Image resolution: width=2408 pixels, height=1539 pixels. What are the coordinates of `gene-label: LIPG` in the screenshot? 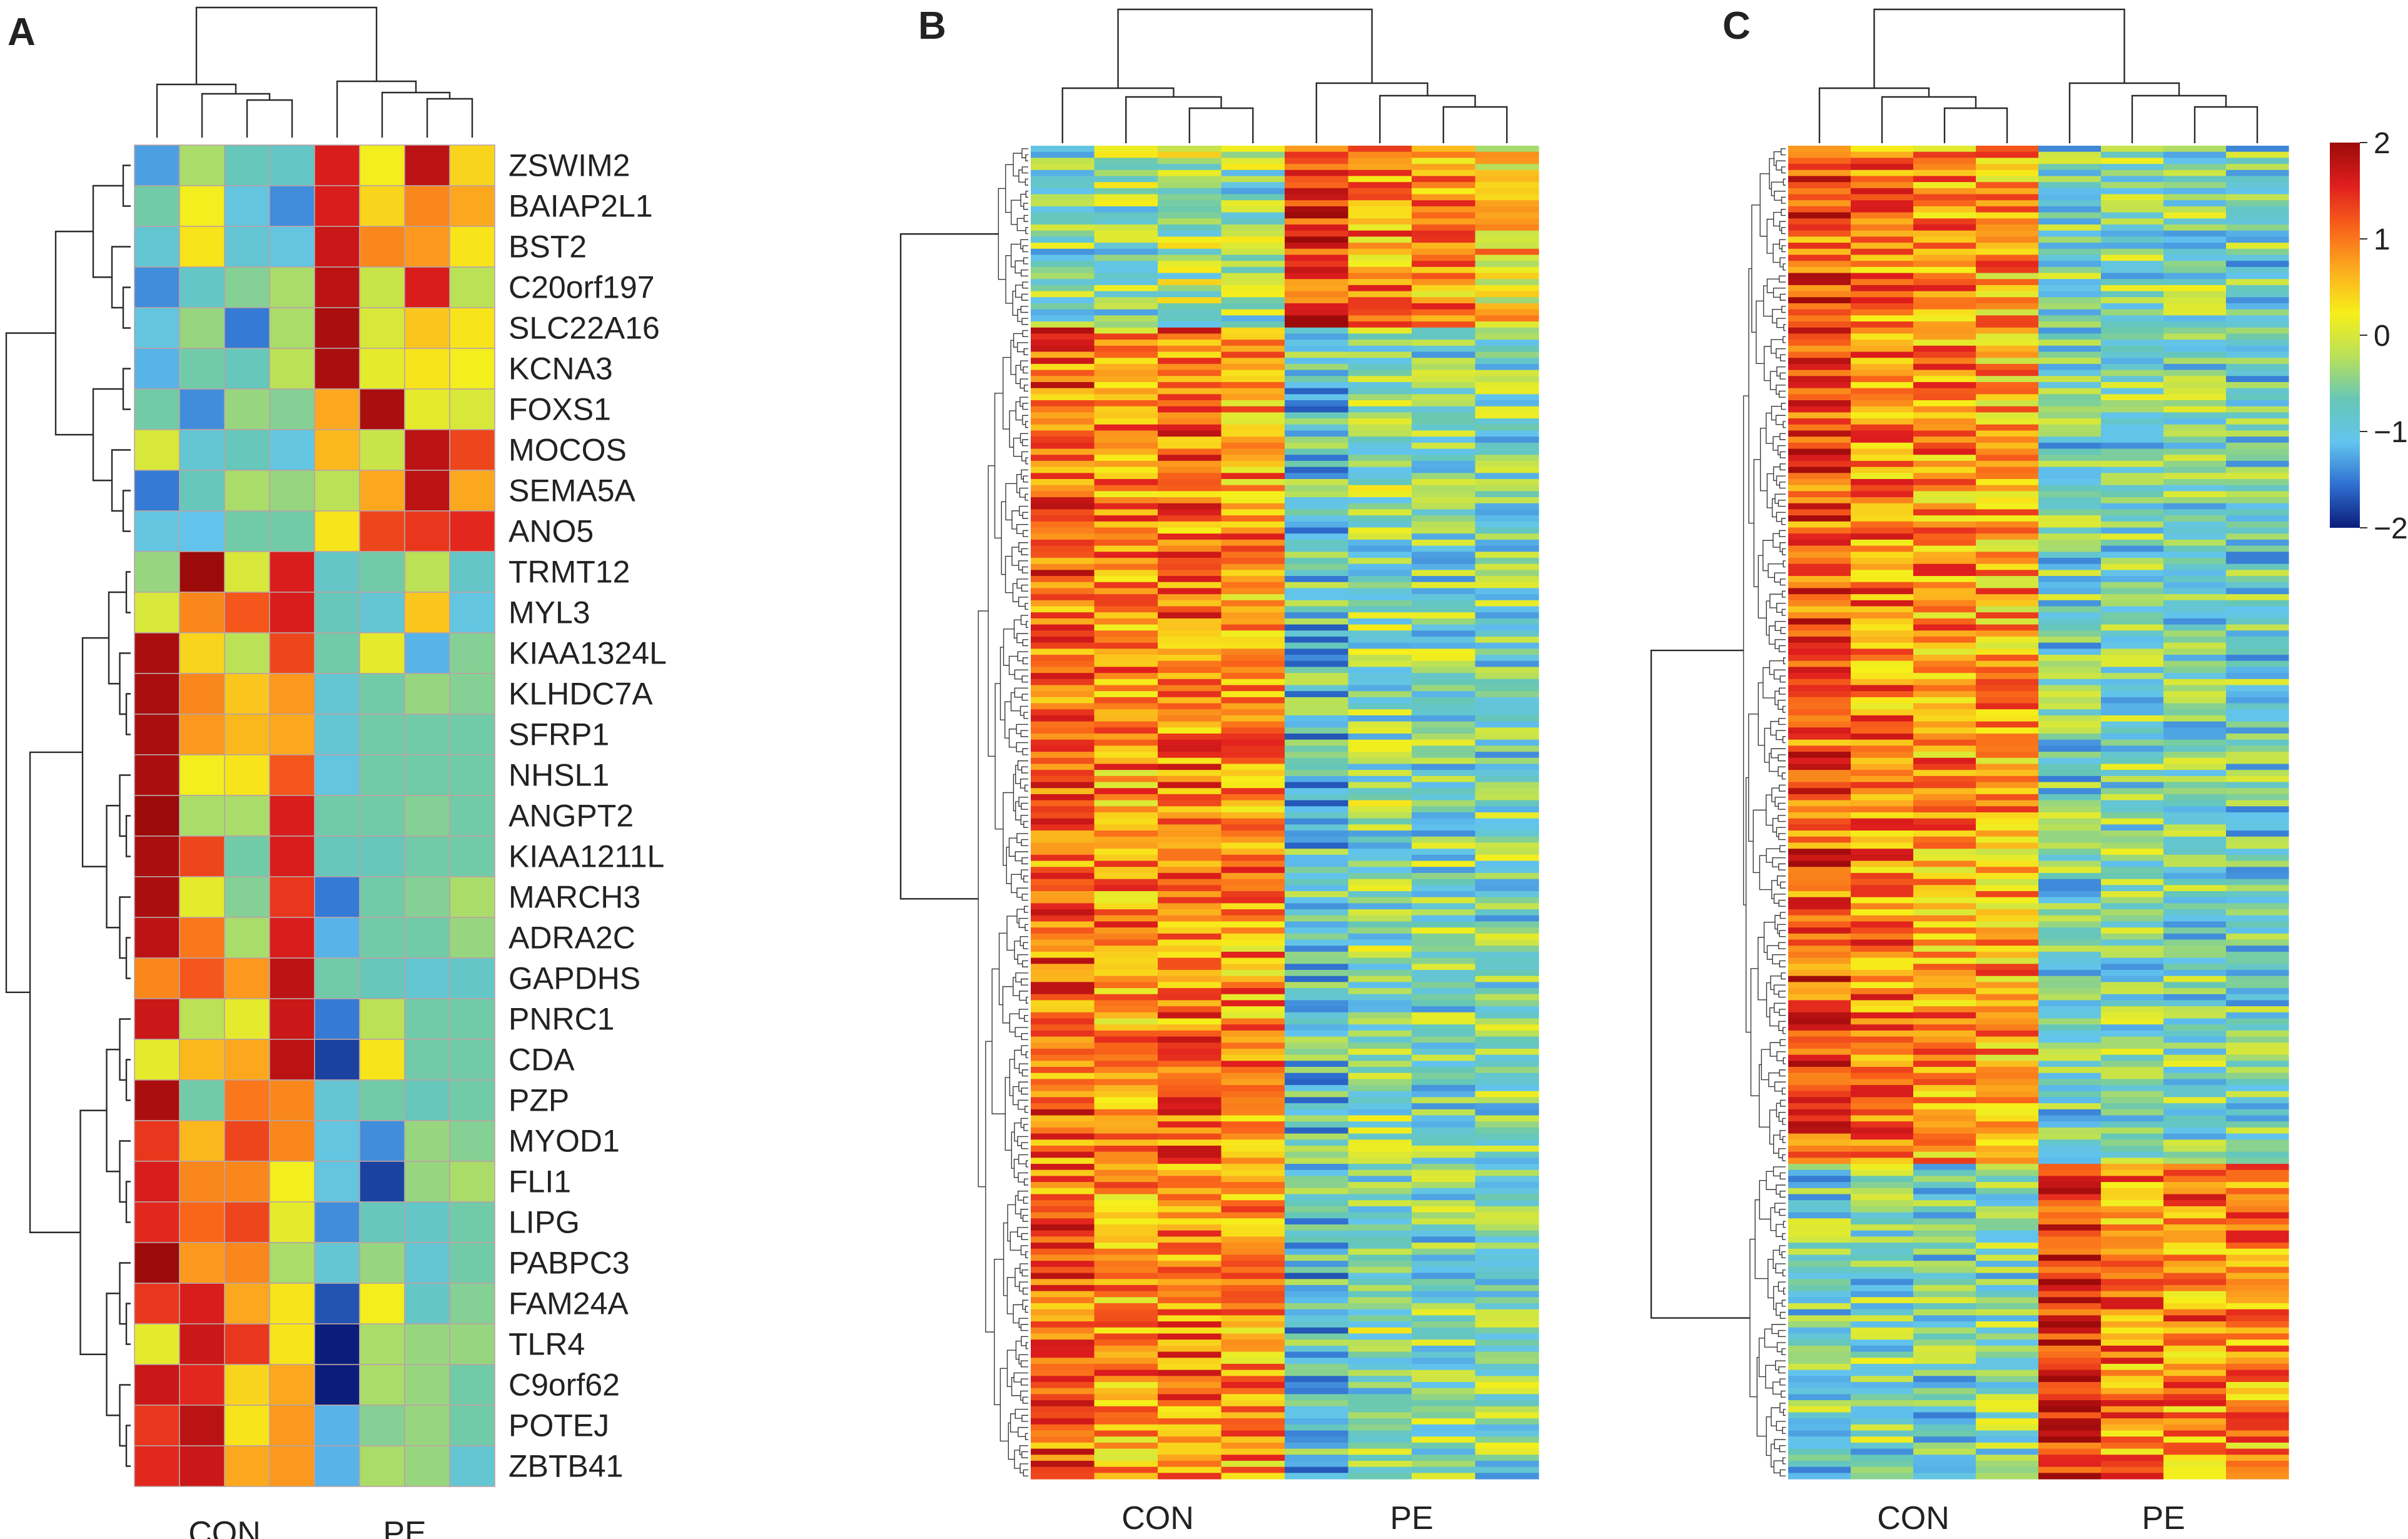 It's located at (544, 1222).